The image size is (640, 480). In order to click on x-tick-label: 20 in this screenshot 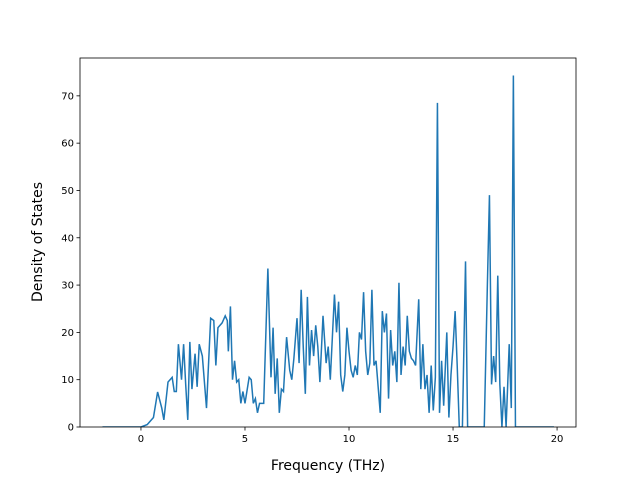, I will do `click(557, 439)`.